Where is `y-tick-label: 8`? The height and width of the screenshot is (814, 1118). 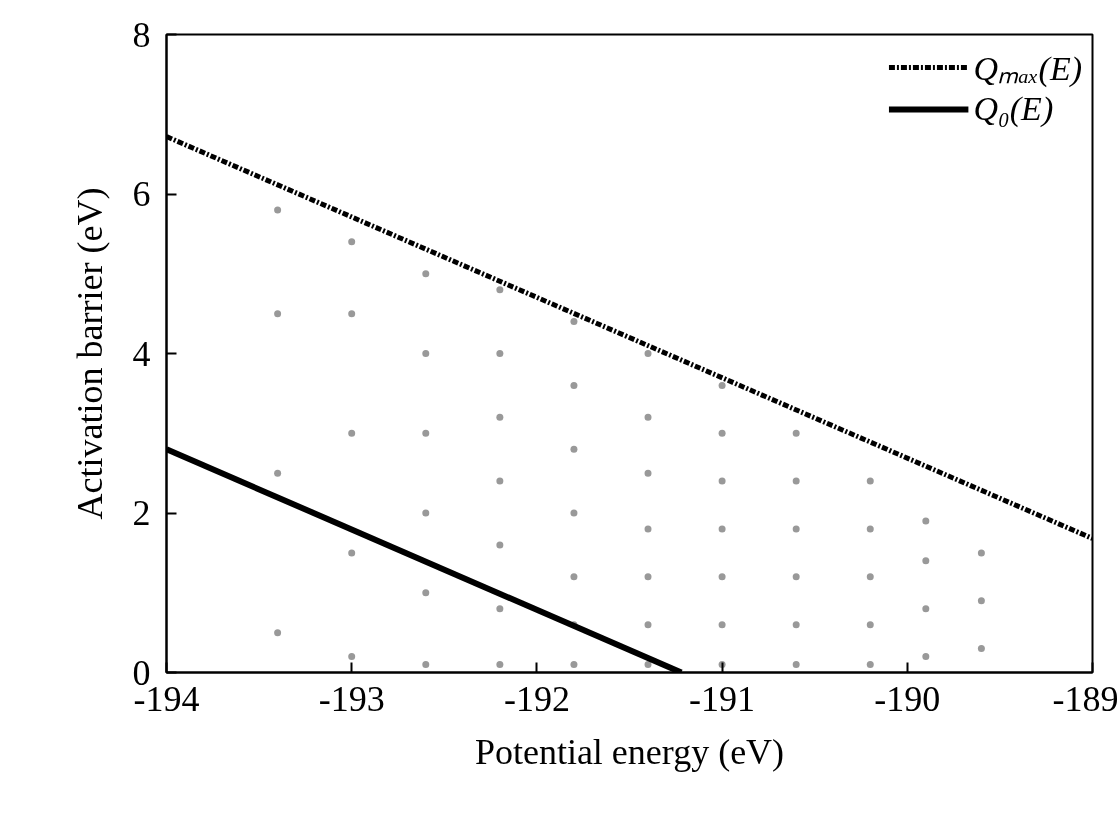 y-tick-label: 8 is located at coordinates (141, 34).